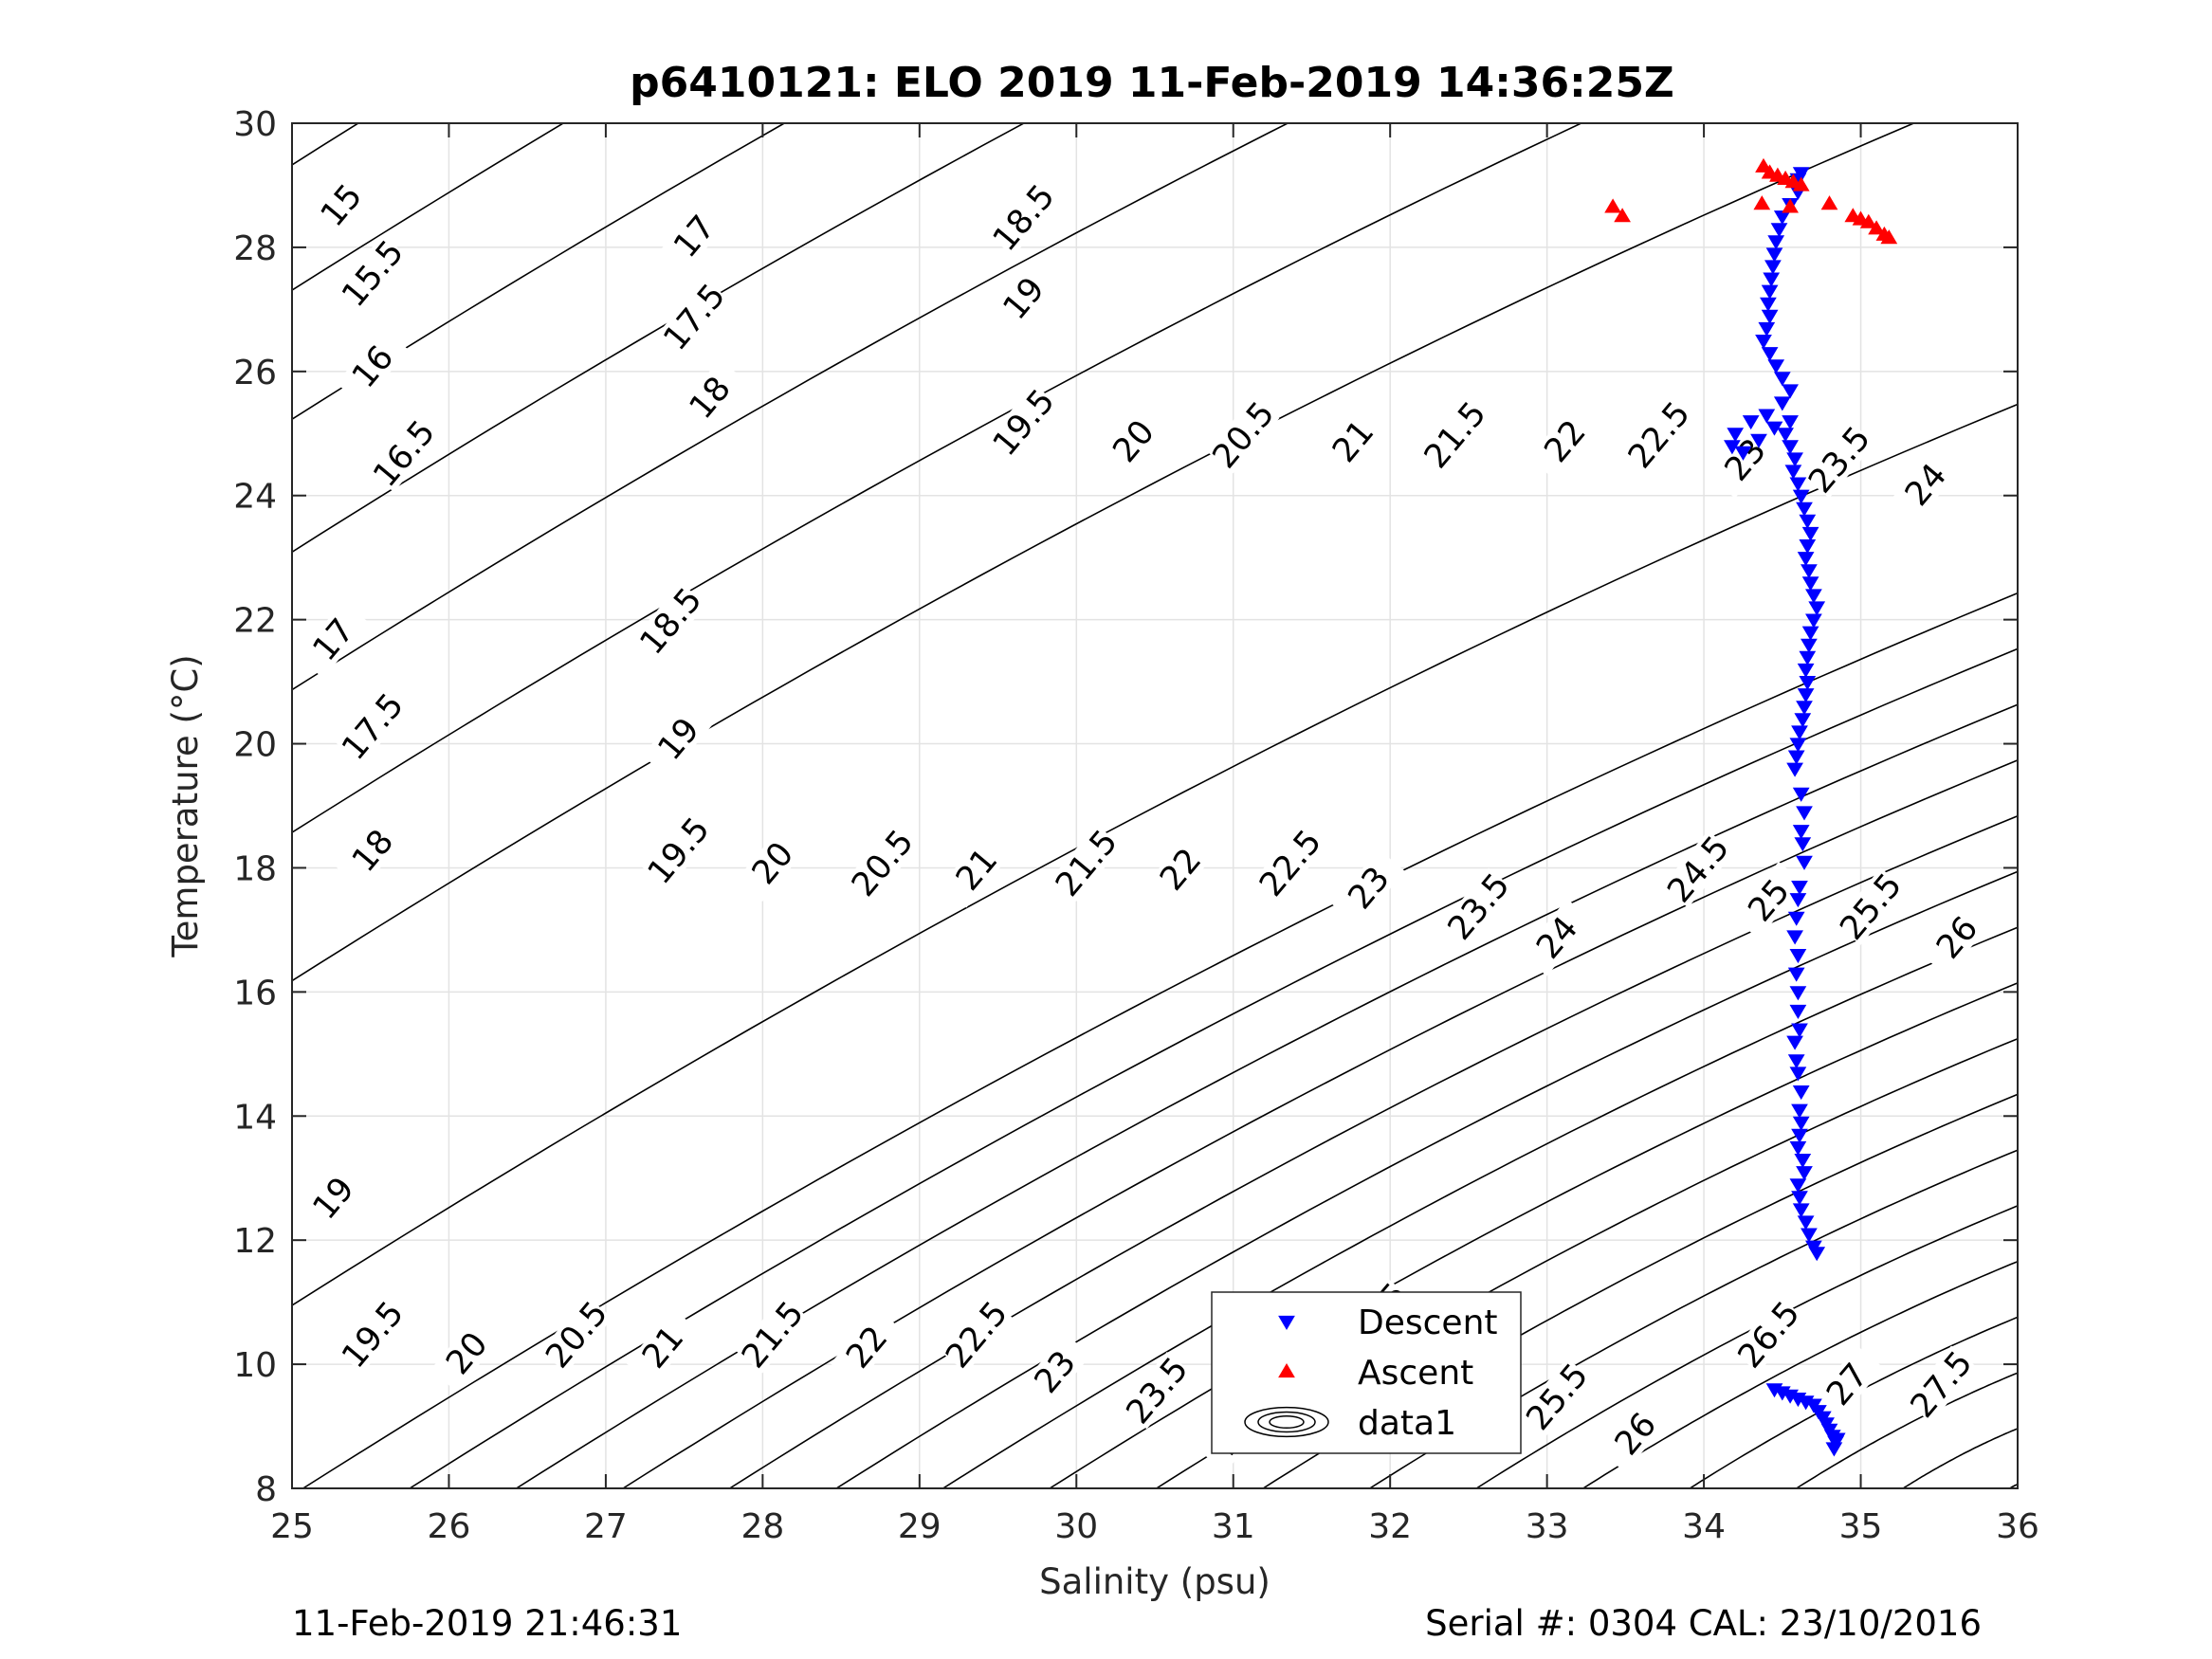  Describe the element at coordinates (1152, 83) in the screenshot. I see `chart-title: p6410121: ELO 2019 11-Feb-2019 14:36:25Z` at that location.